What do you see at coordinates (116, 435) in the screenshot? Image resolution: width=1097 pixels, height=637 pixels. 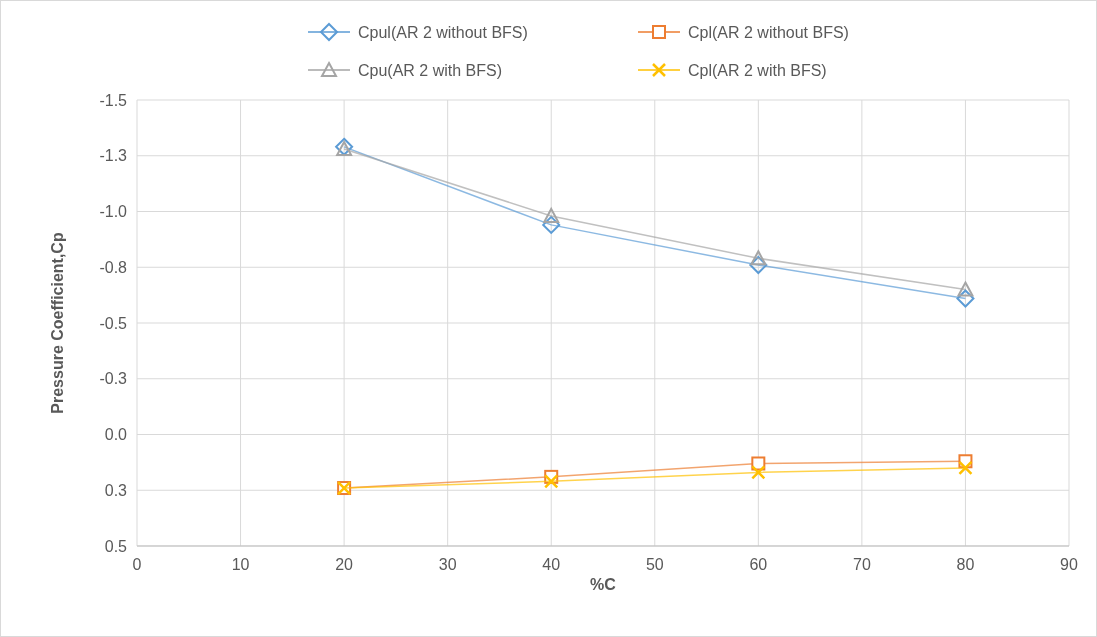 I see `y-tick-label: 0.0` at bounding box center [116, 435].